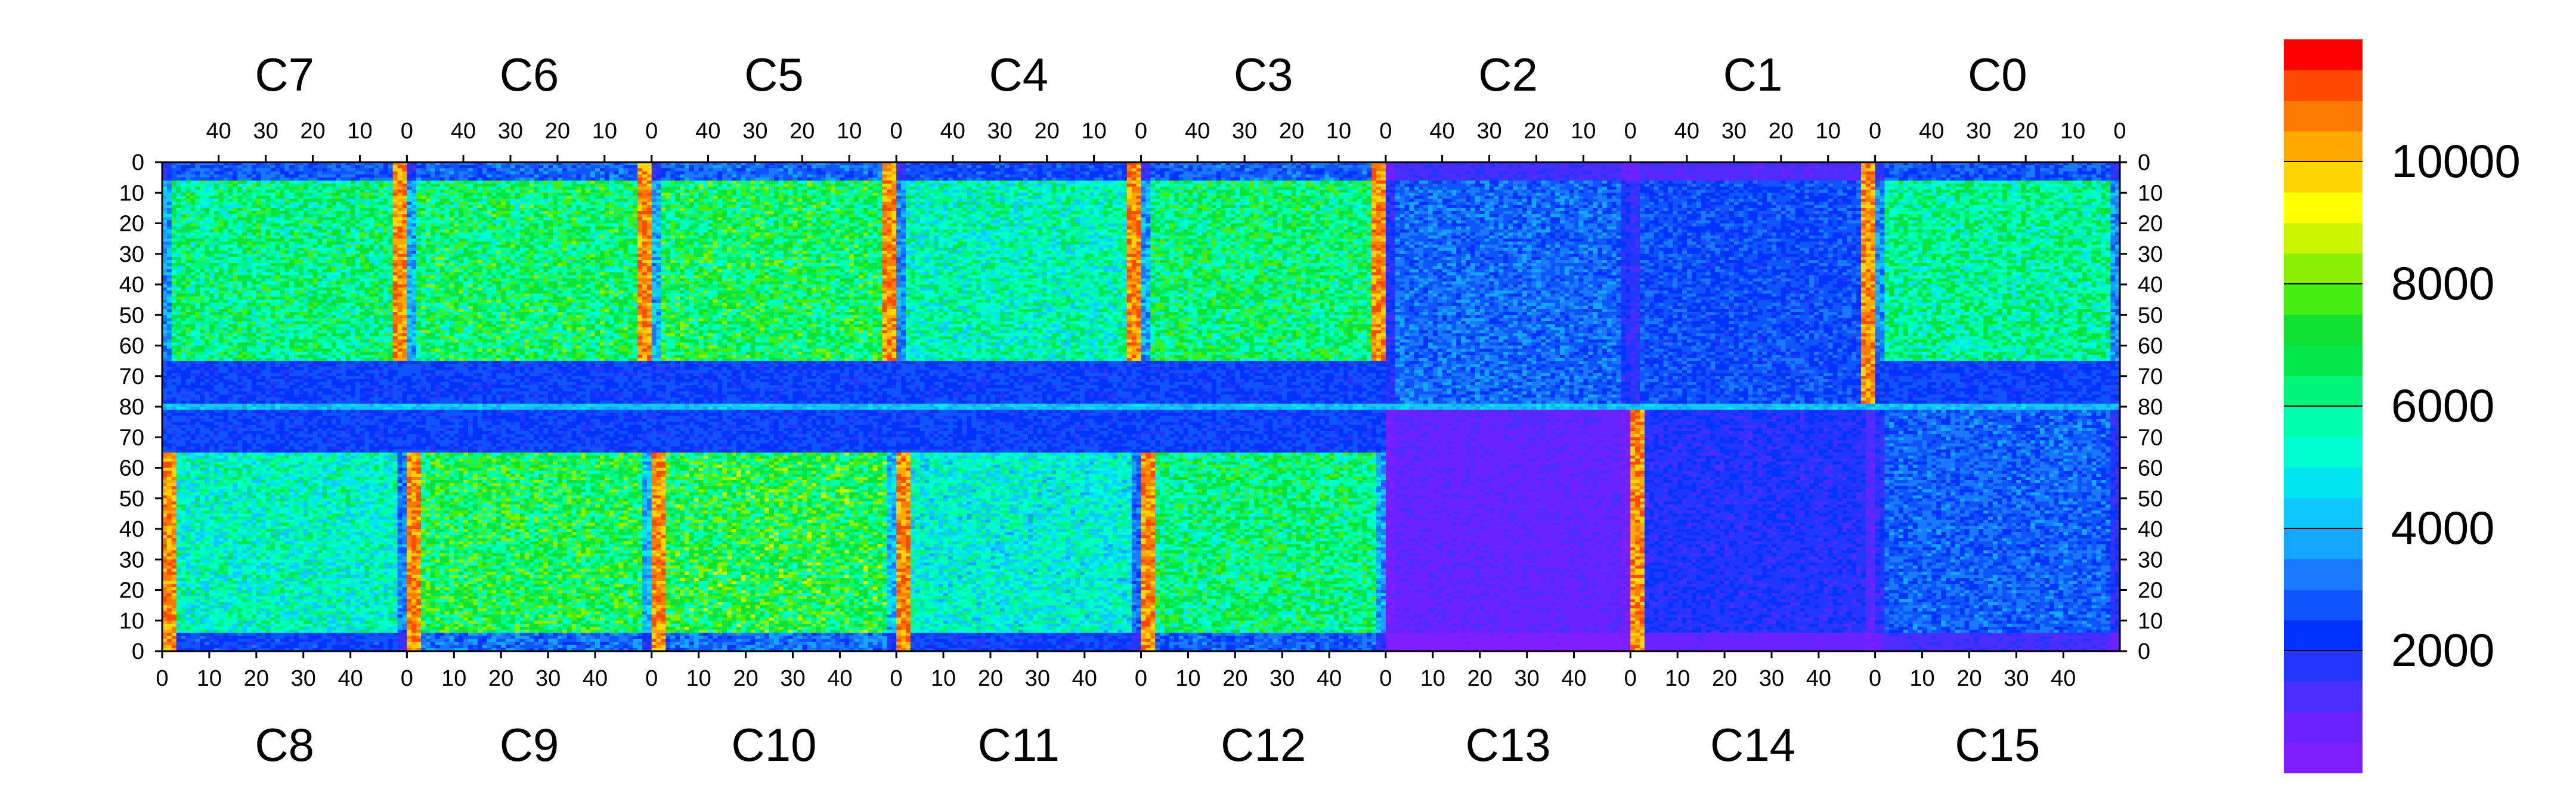 This screenshot has height=805, width=2576. What do you see at coordinates (1753, 74) in the screenshot?
I see `chip-label-top: C1` at bounding box center [1753, 74].